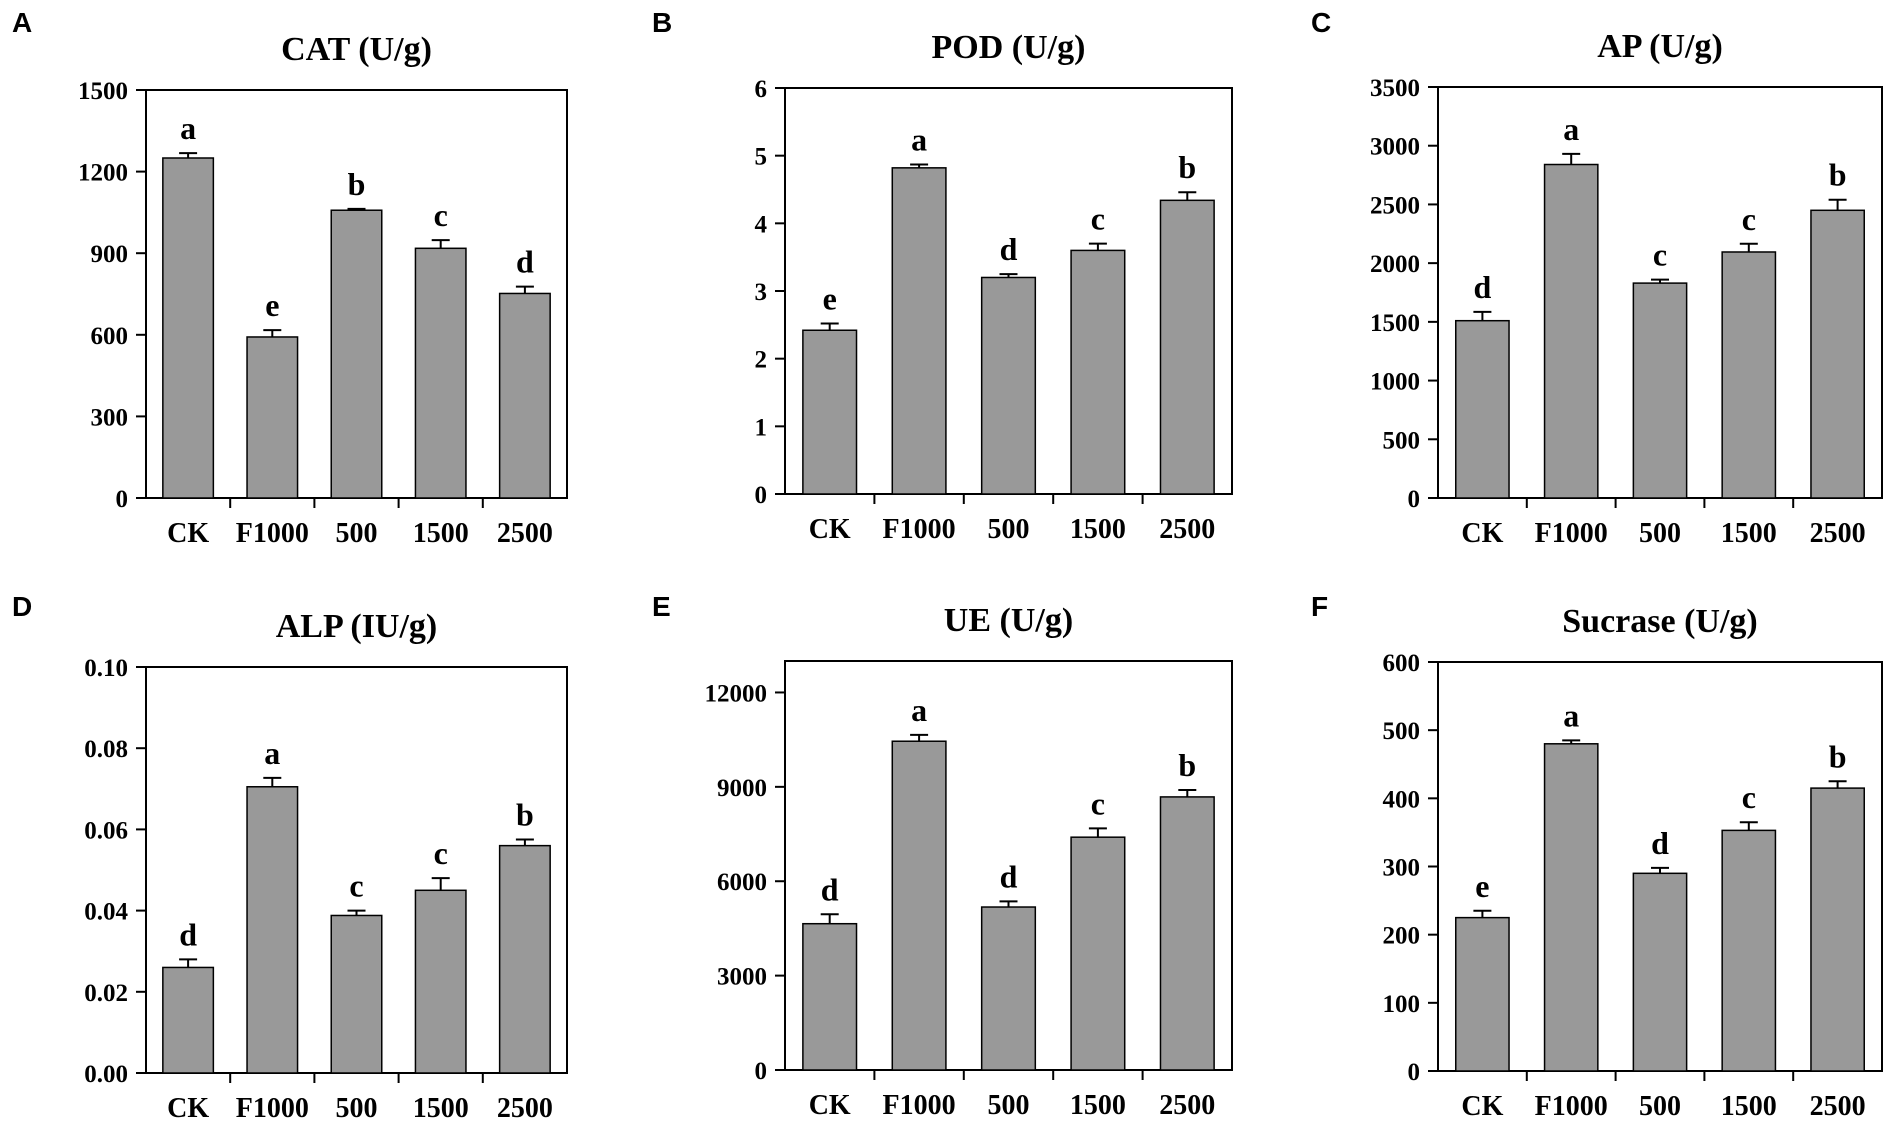 Image resolution: width=1901 pixels, height=1129 pixels. I want to click on y-tick-label: 900, so click(110, 254).